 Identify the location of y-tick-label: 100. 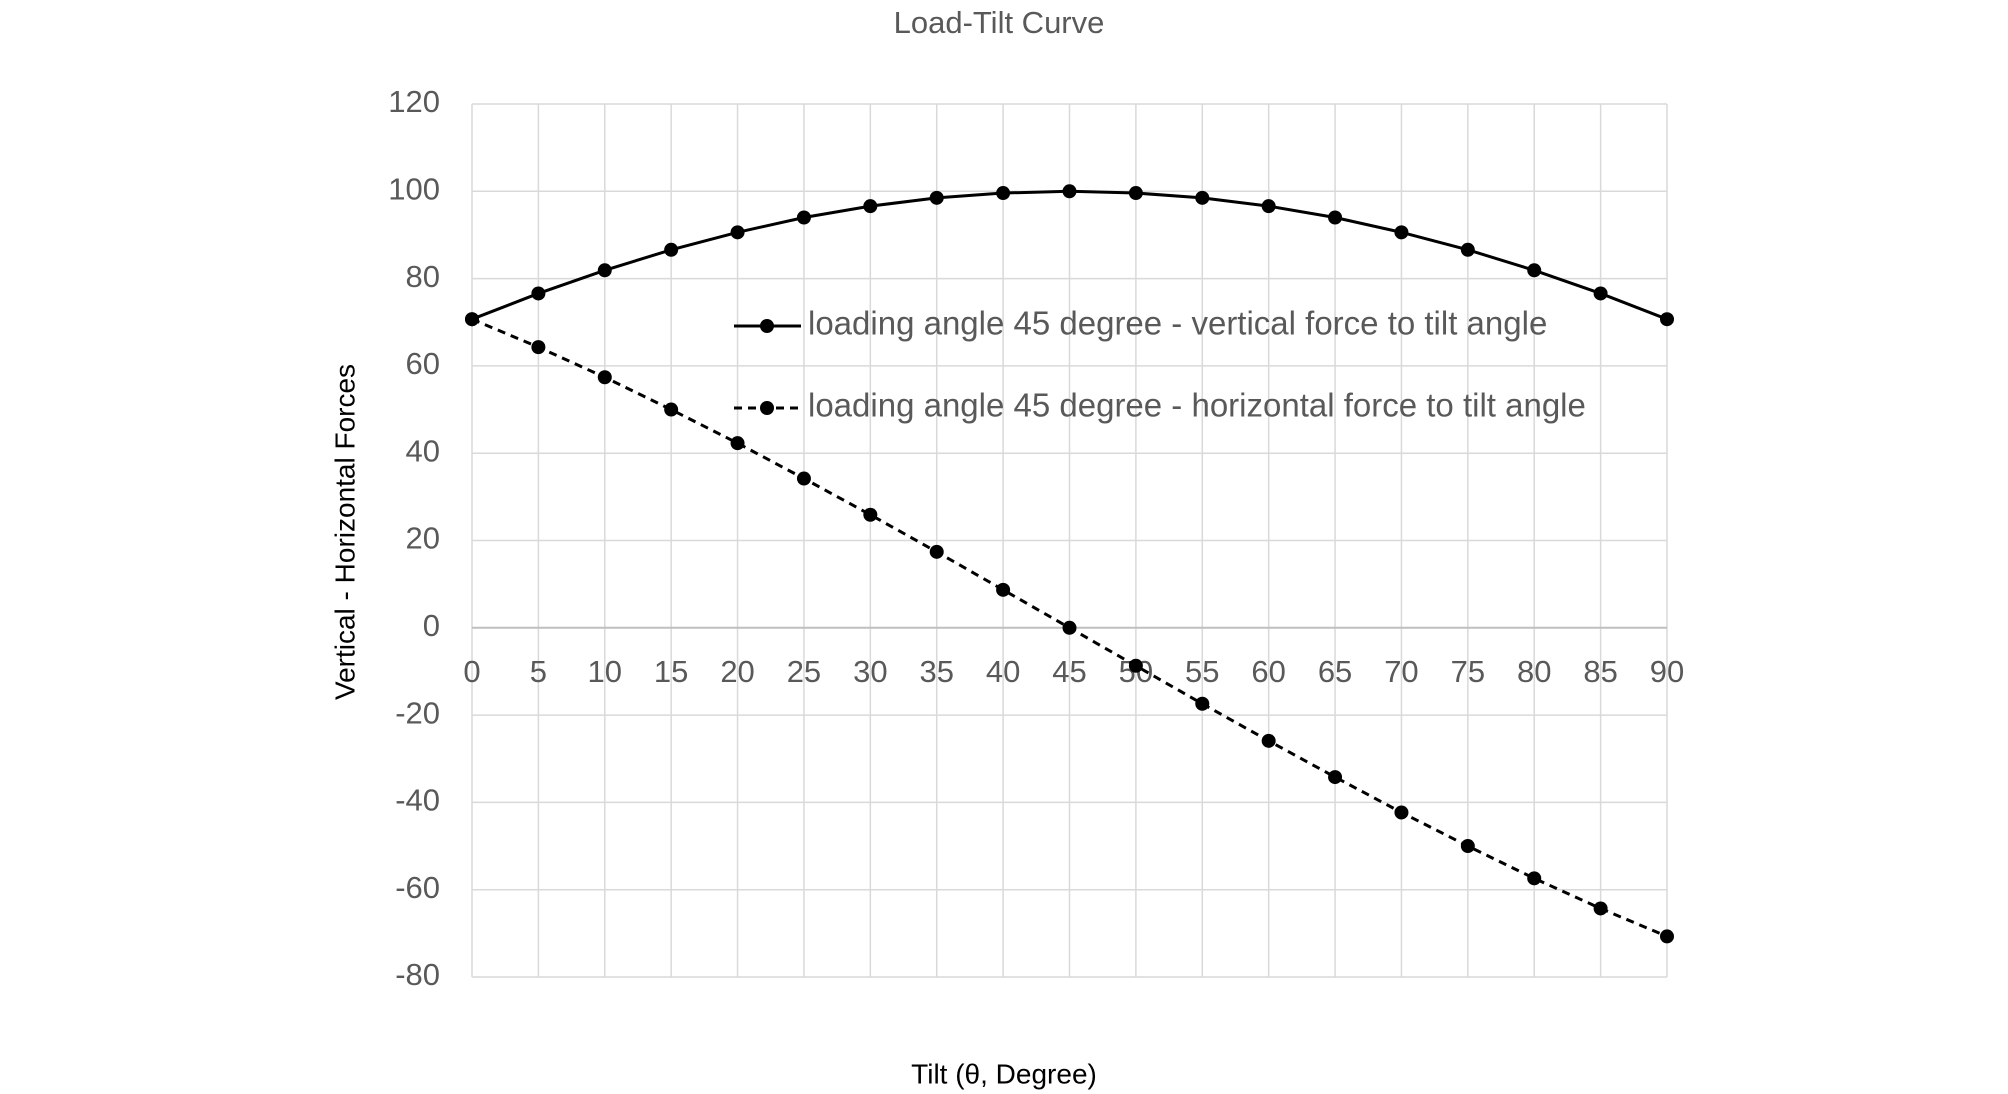
(414, 188).